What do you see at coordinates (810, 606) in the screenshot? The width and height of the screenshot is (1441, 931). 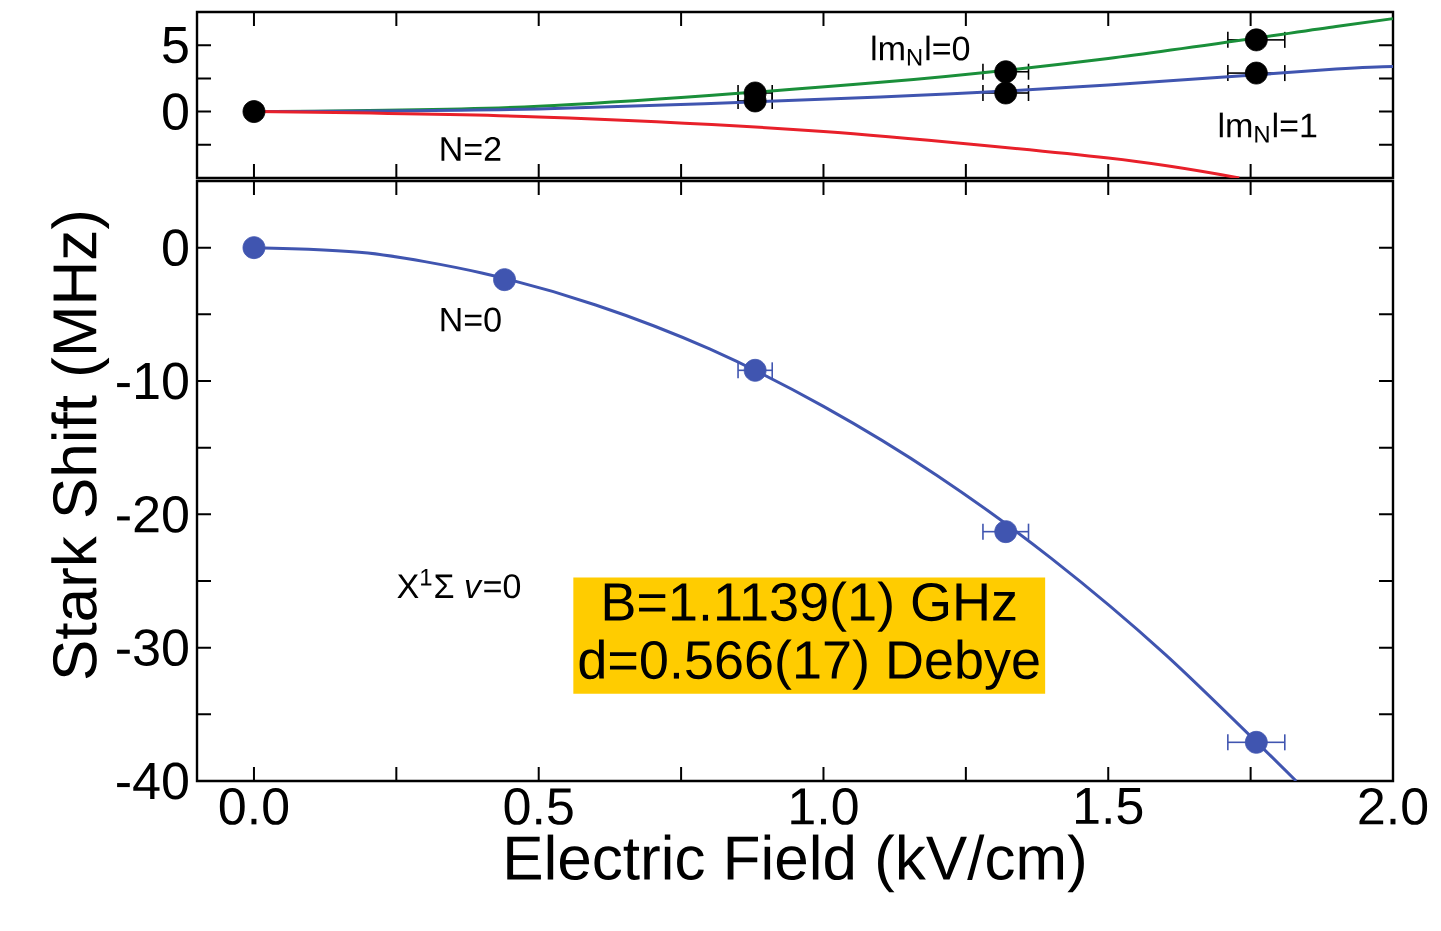 I see `annotation: B=1.1139(1) GHz` at bounding box center [810, 606].